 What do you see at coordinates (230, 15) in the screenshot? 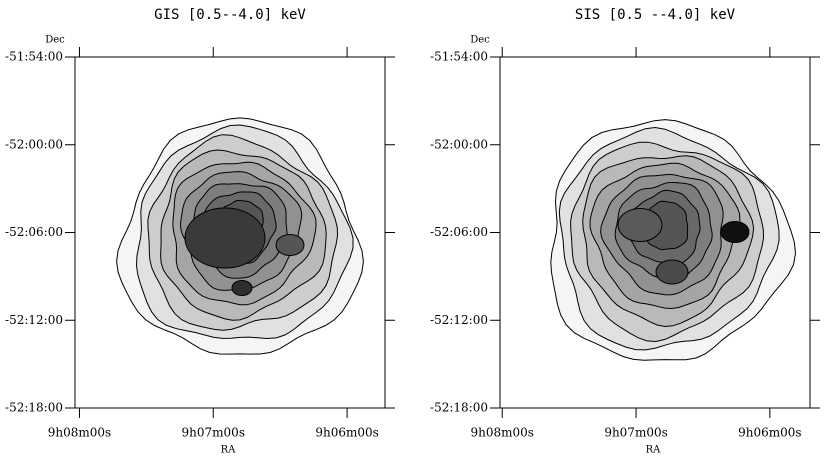
I see `chart-title: GIS [0.5--4.0] keV` at bounding box center [230, 15].